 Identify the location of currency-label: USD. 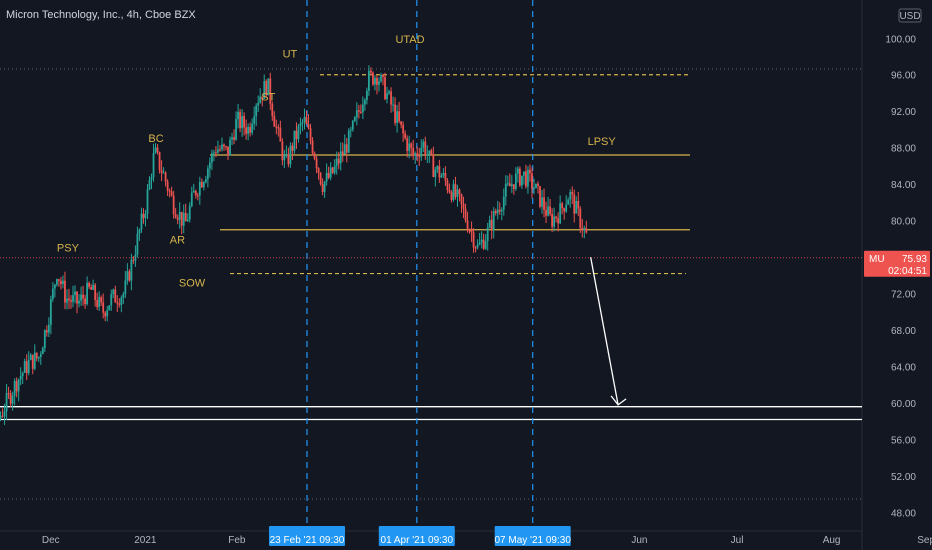
(909, 16).